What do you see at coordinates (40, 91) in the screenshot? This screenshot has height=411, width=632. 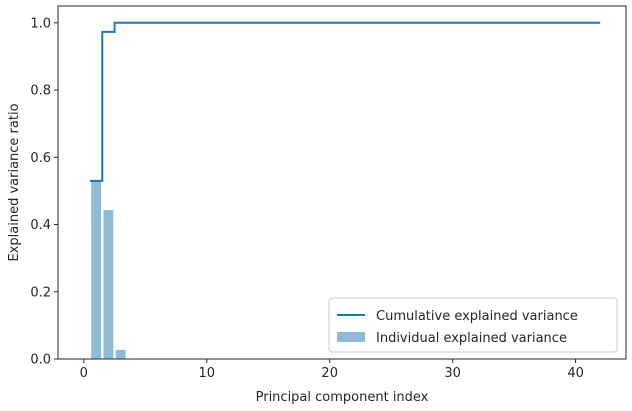 I see `y-tick-label: 0.8` at bounding box center [40, 91].